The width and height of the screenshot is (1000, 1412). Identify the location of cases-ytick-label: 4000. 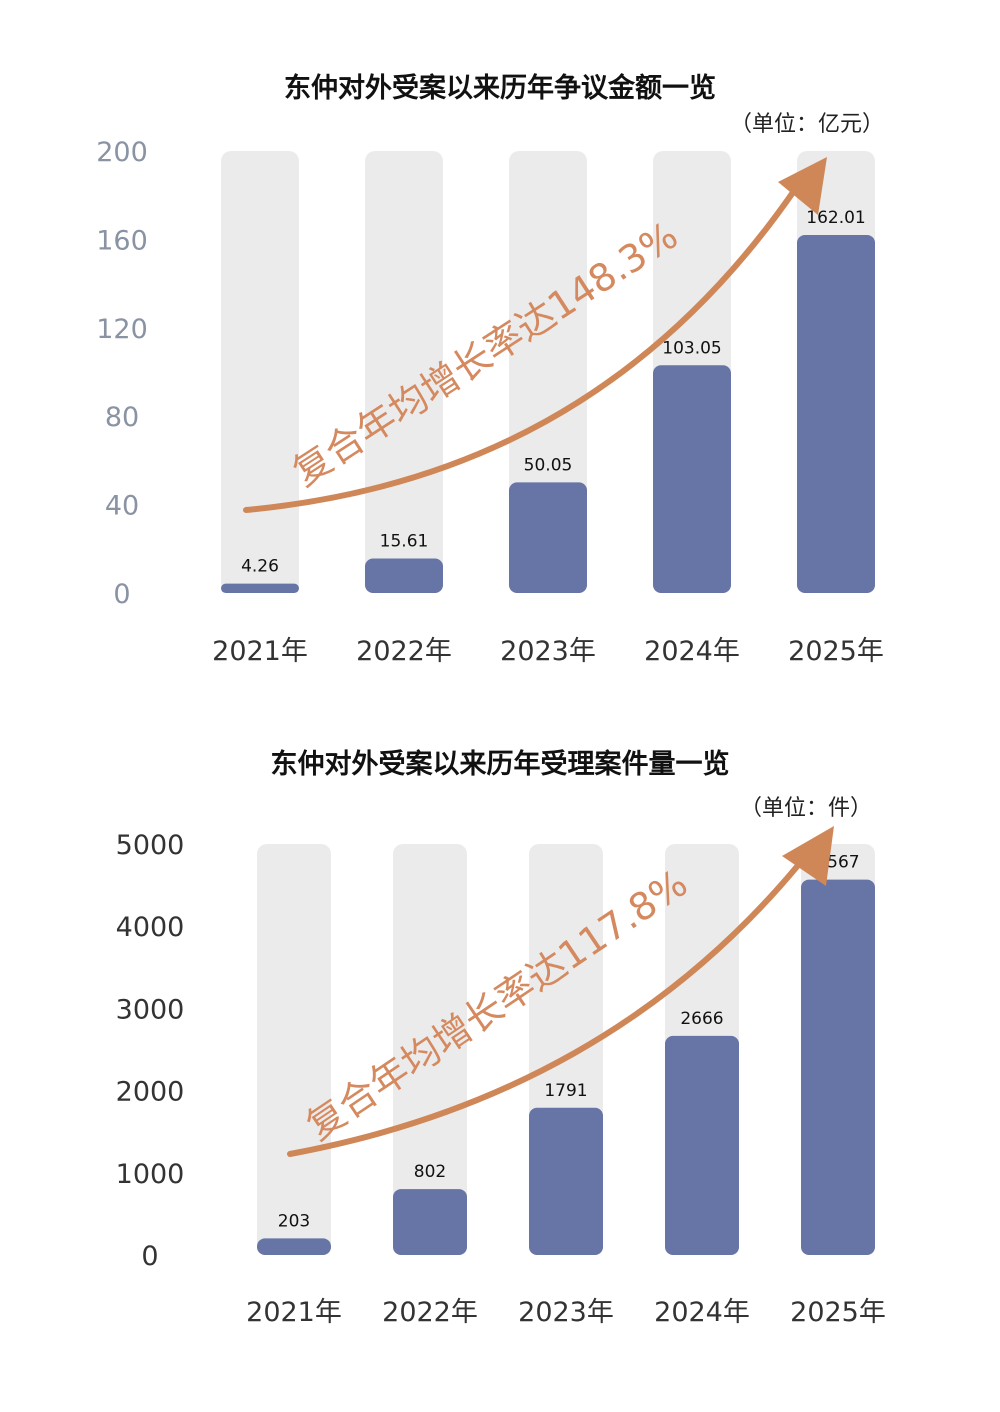
(150, 927).